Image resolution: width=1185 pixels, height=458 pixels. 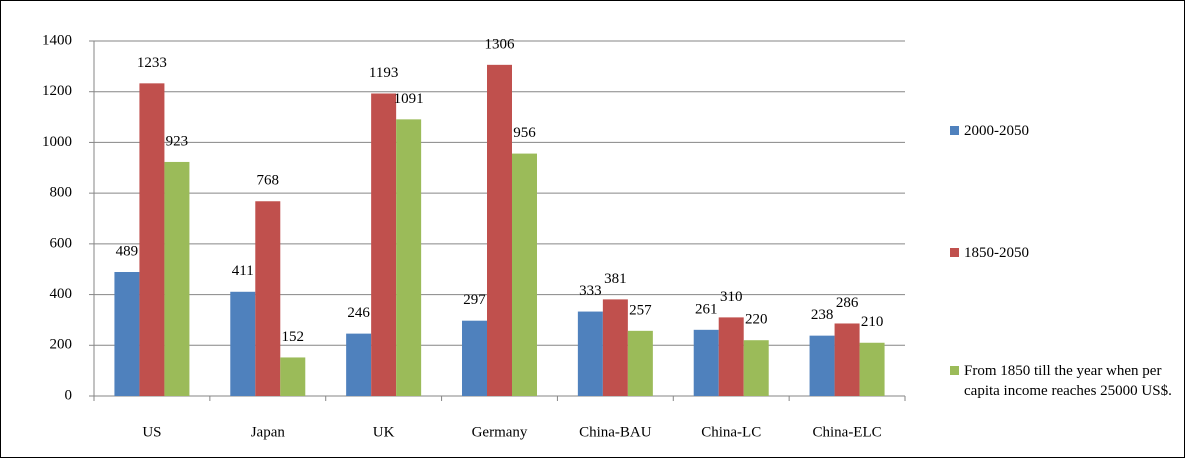 What do you see at coordinates (846, 432) in the screenshot?
I see `x-tick-label: China-ELC` at bounding box center [846, 432].